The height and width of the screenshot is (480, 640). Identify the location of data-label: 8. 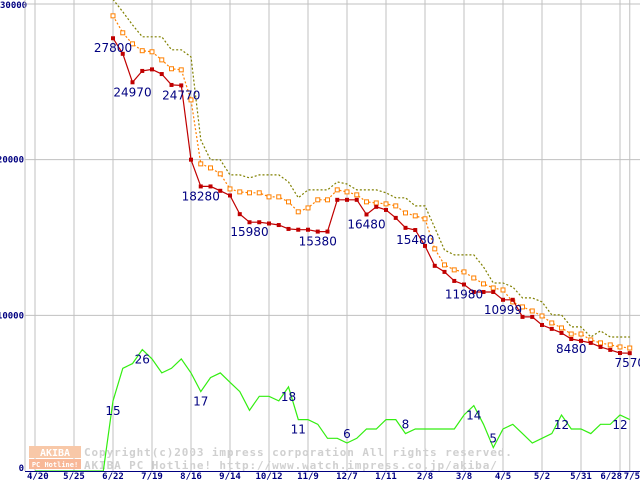
(406, 425).